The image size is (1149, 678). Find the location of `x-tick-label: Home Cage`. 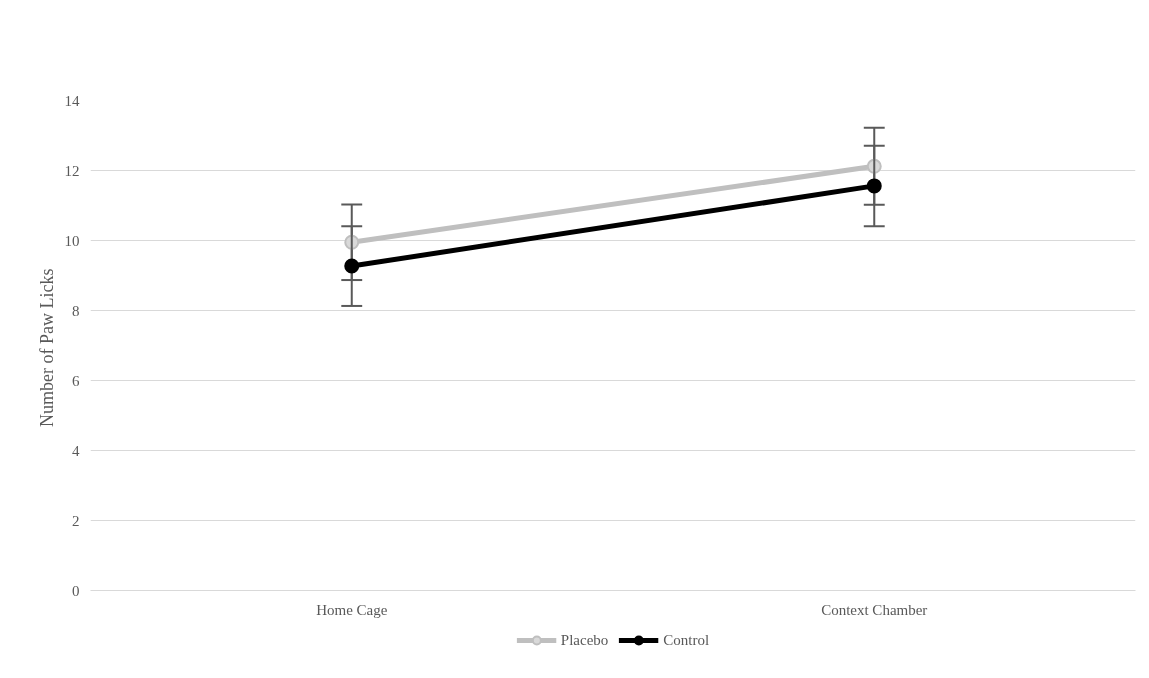

x-tick-label: Home Cage is located at coordinates (352, 609).